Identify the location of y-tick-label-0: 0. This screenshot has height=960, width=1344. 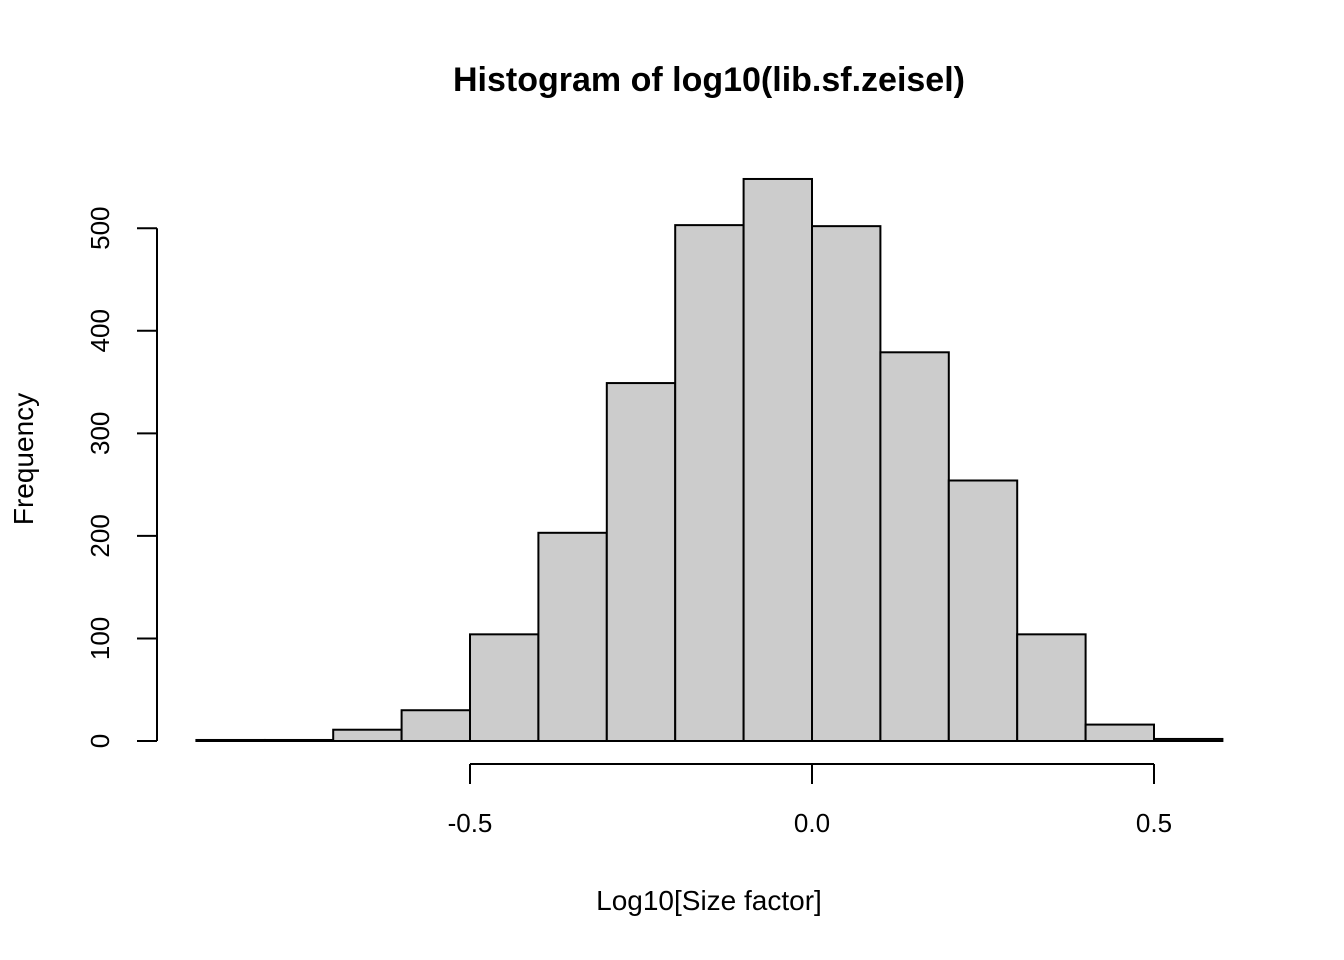
(100, 741).